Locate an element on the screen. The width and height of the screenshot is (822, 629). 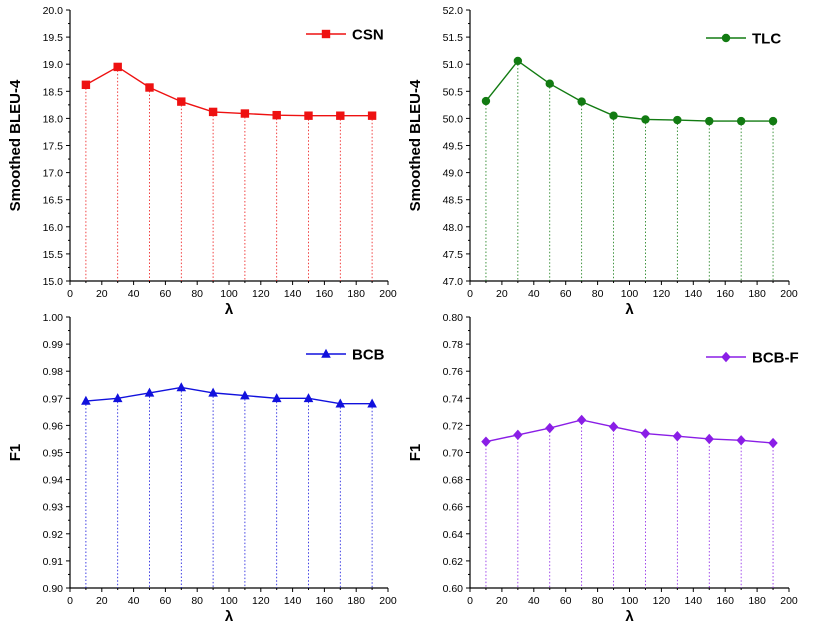
x-tick-label: 120 is located at coordinates (261, 601).